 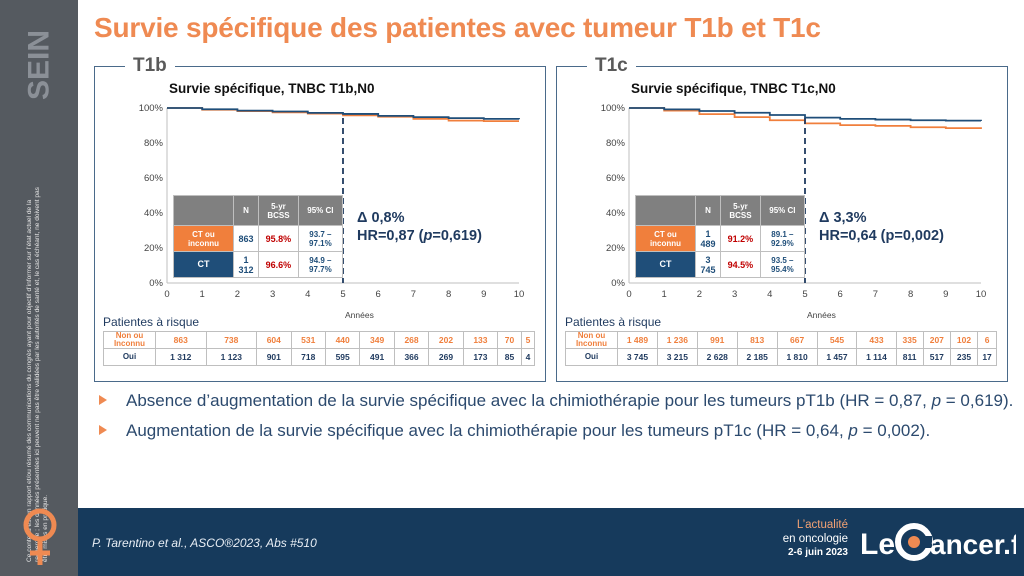 What do you see at coordinates (881, 227) in the screenshot?
I see `delta-hr-block: Δ 3,3% HR=0,64 (p=0,002)` at bounding box center [881, 227].